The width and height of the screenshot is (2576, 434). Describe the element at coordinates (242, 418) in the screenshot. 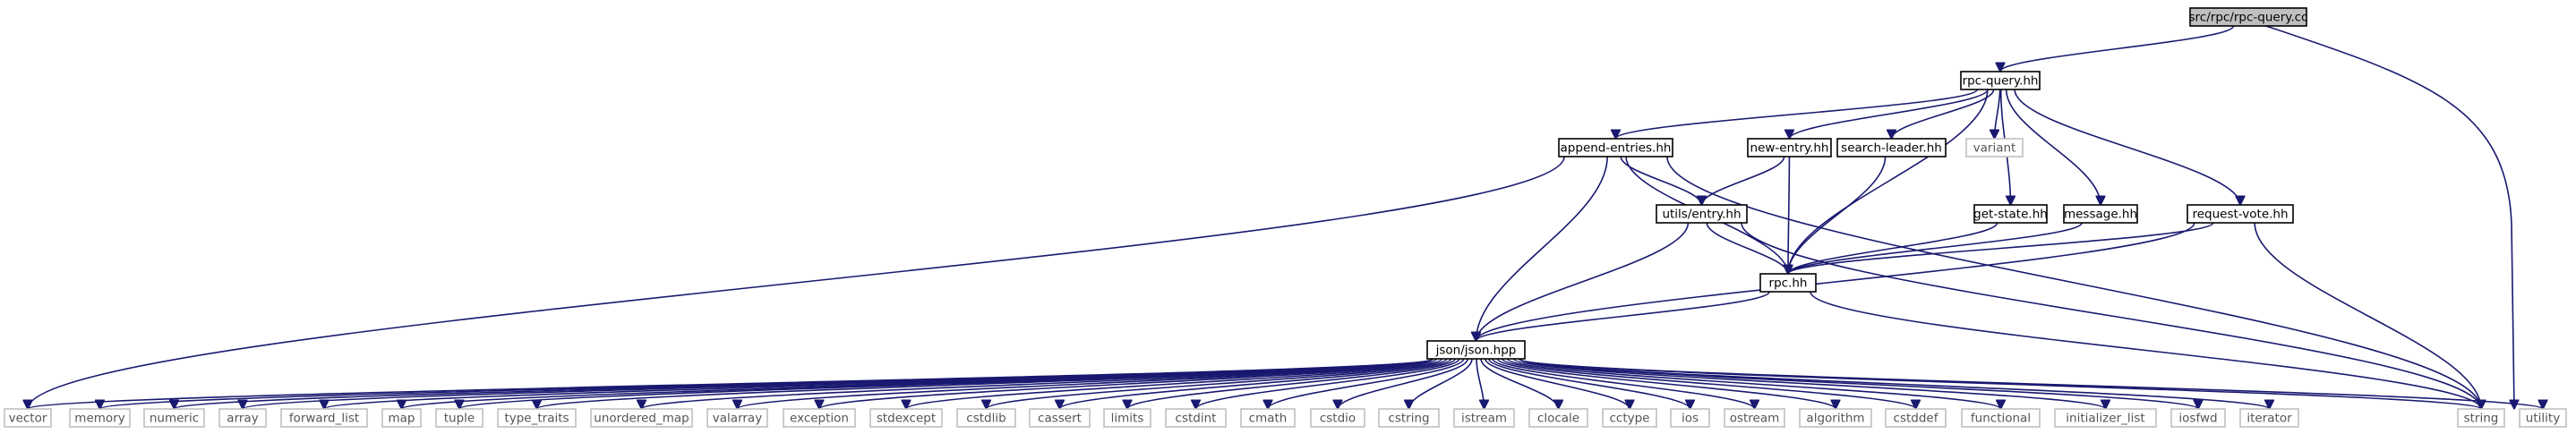

I see `node-array: array` at that location.